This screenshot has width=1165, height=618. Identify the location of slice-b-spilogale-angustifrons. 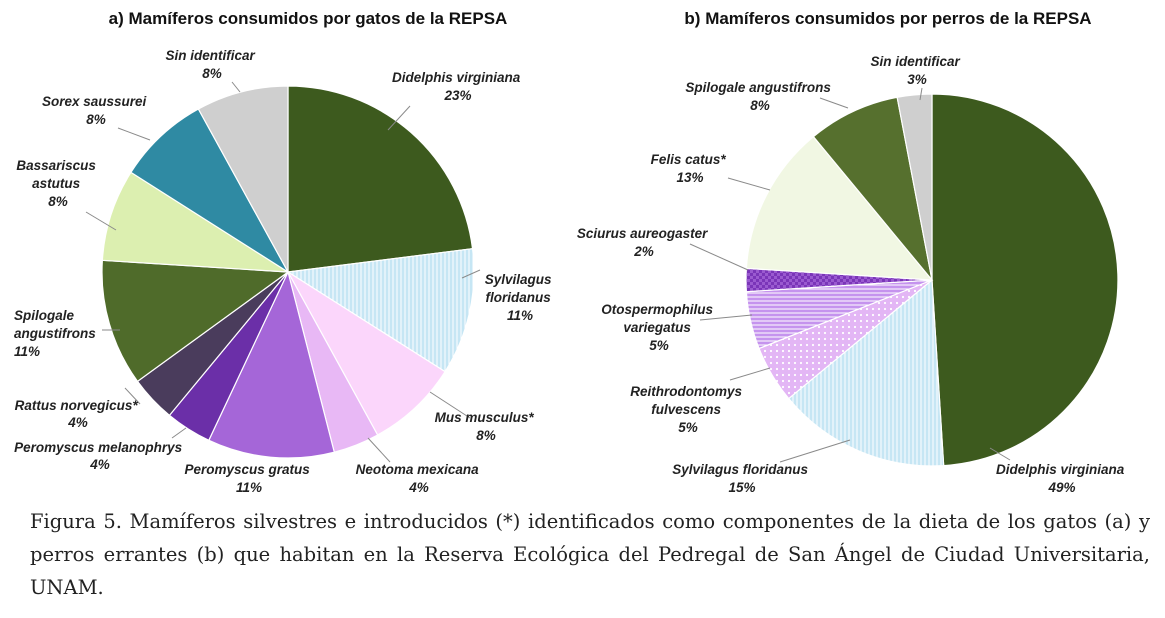
(872, 188).